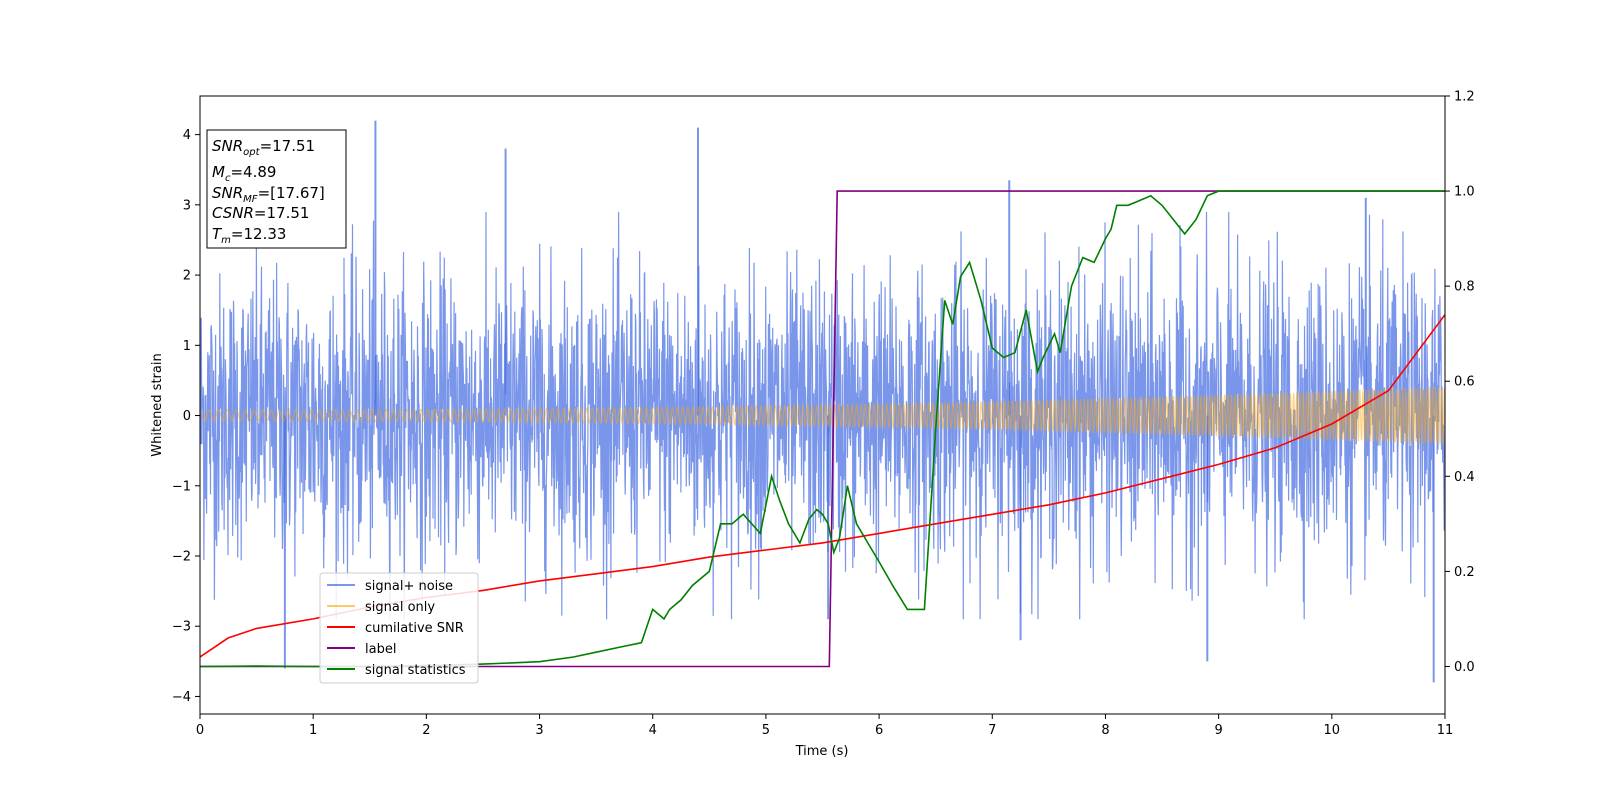  Describe the element at coordinates (187, 135) in the screenshot. I see `y-tick-label: 4` at that location.